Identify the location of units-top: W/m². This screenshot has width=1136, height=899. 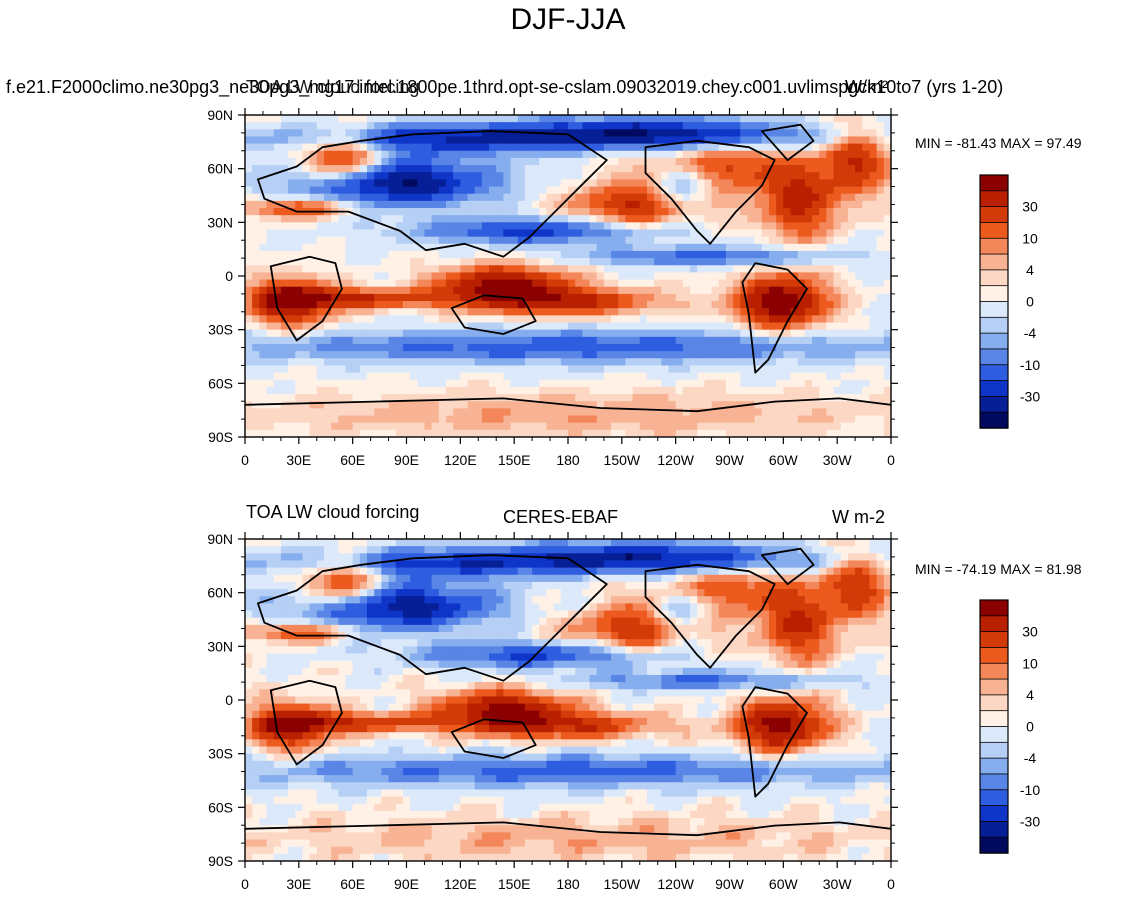
(866, 87).